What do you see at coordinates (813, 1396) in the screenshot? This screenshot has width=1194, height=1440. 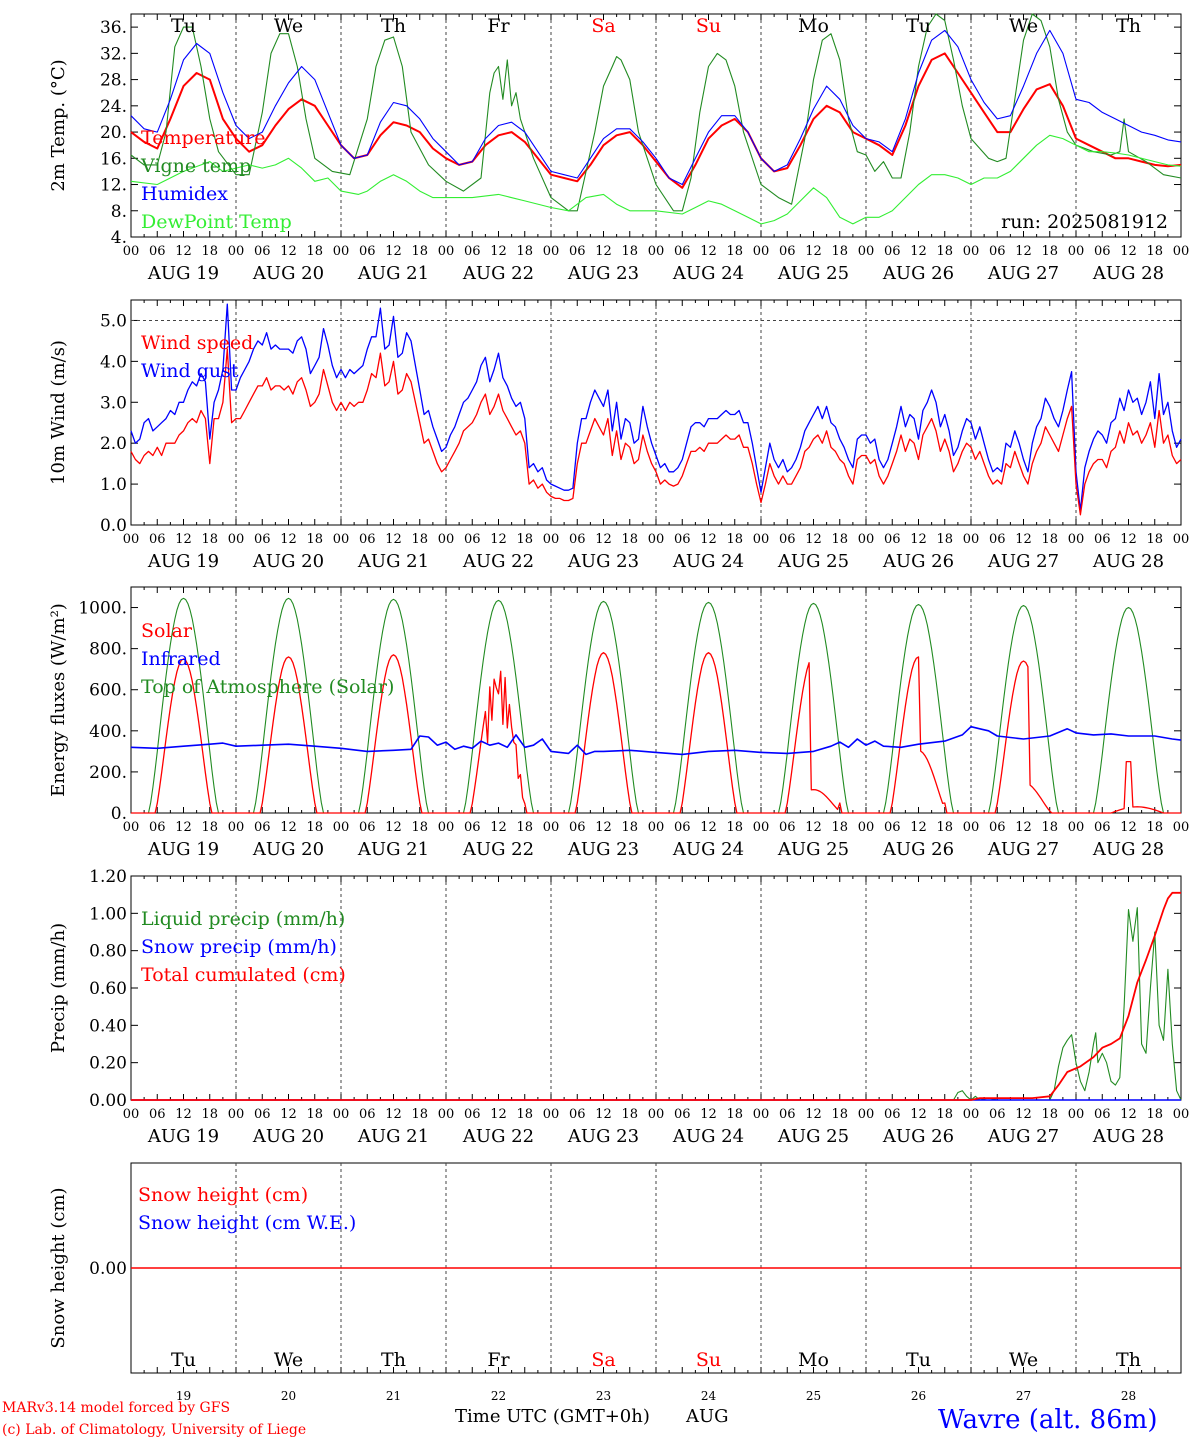 I see `day-number-label: 25` at bounding box center [813, 1396].